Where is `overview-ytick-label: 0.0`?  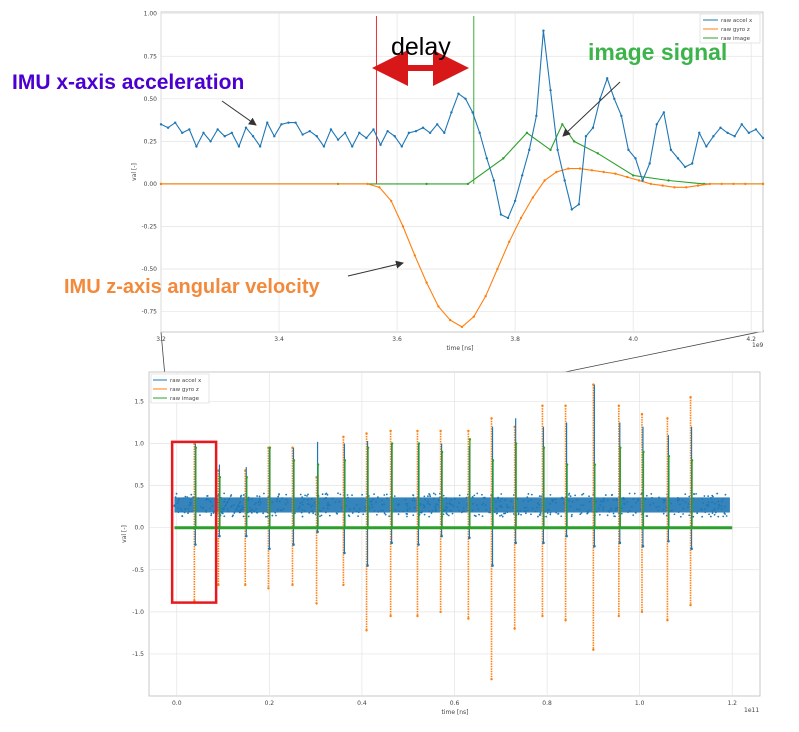
overview-ytick-label: 0.0 is located at coordinates (139, 528).